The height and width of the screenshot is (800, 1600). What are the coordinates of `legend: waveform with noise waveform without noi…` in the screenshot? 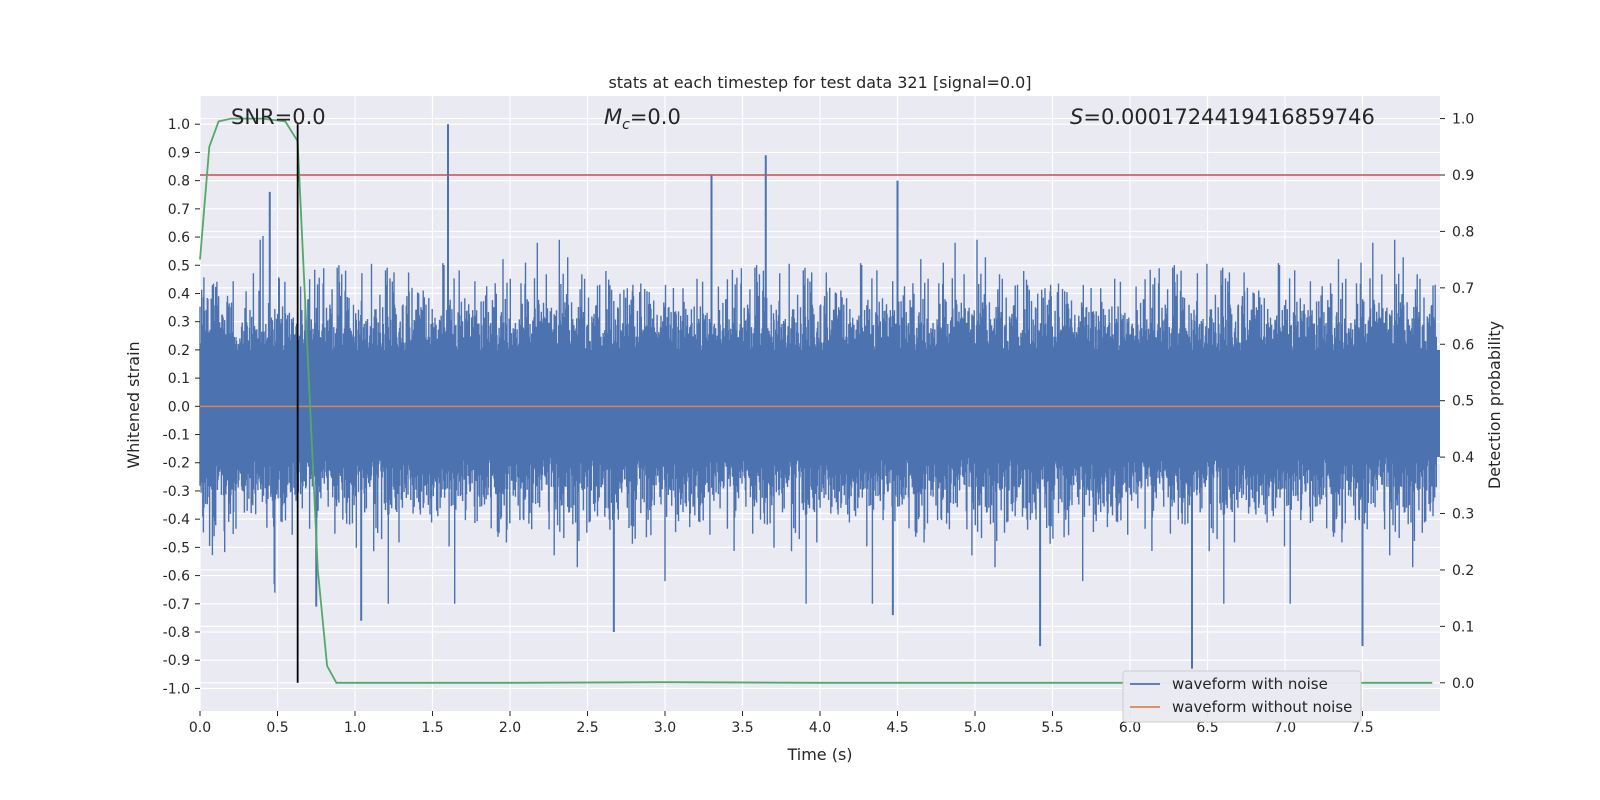 It's located at (1242, 696).